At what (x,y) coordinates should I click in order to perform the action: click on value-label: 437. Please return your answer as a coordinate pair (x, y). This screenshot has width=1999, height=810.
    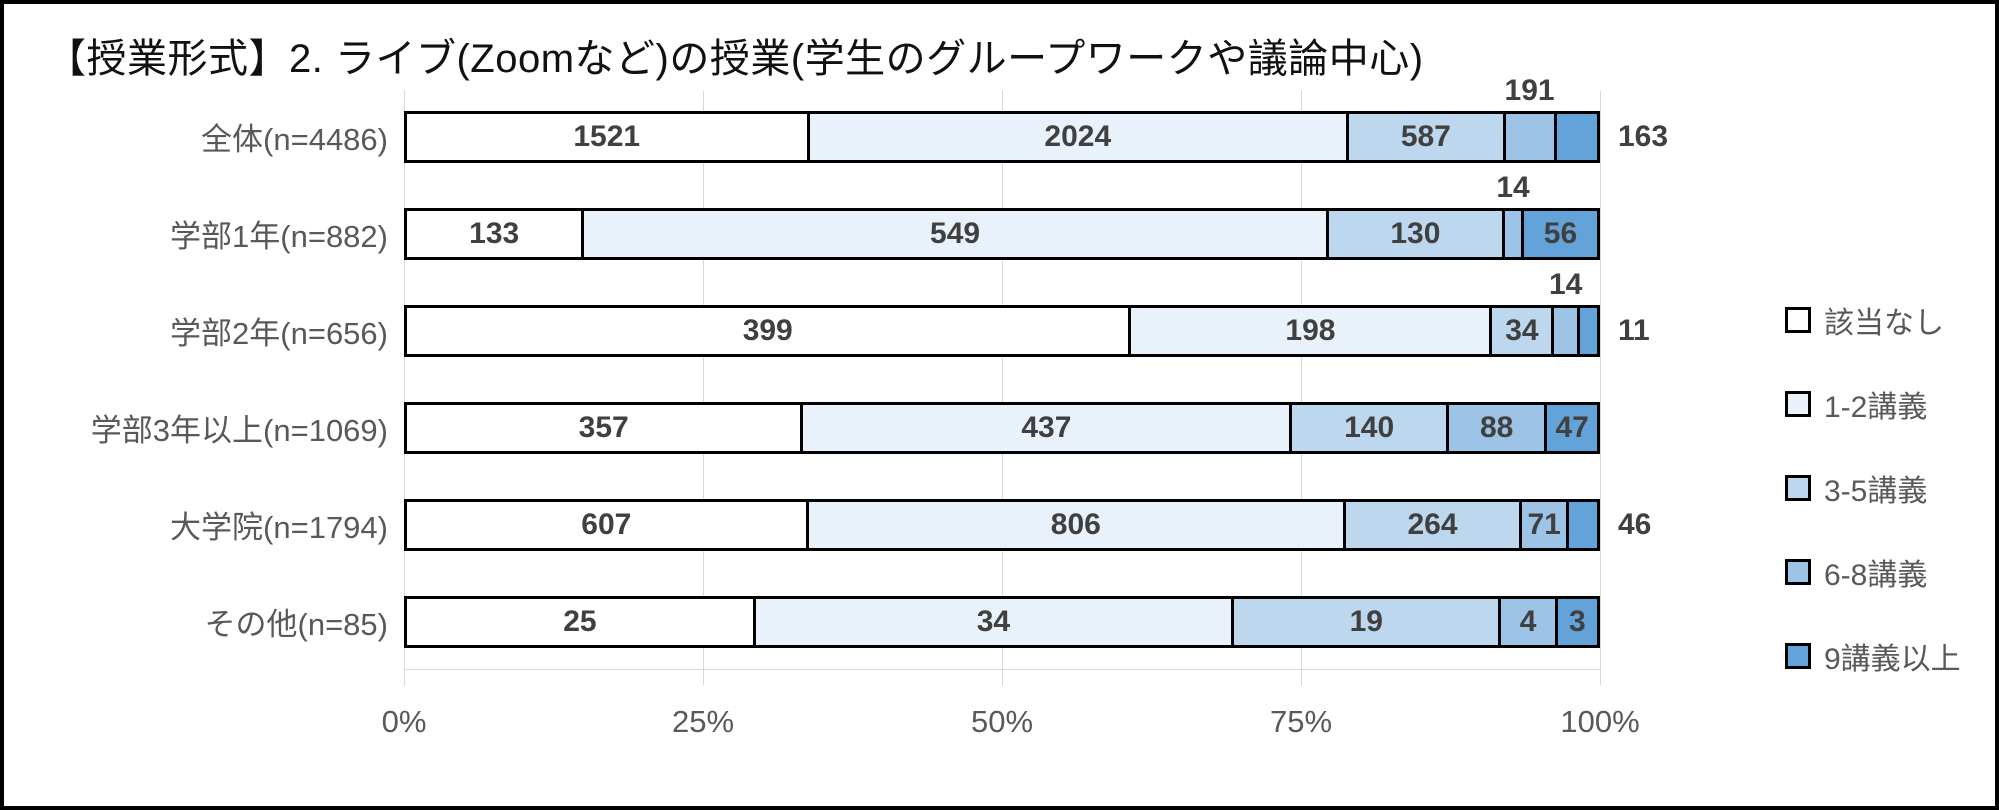
    Looking at the image, I should click on (1046, 427).